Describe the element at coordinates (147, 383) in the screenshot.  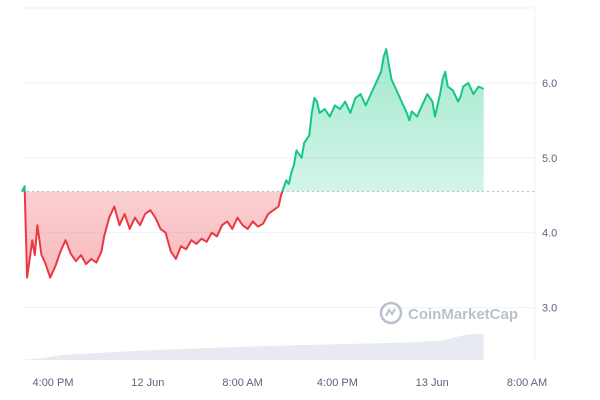
I see `x-tick-label: 12 Jun` at that location.